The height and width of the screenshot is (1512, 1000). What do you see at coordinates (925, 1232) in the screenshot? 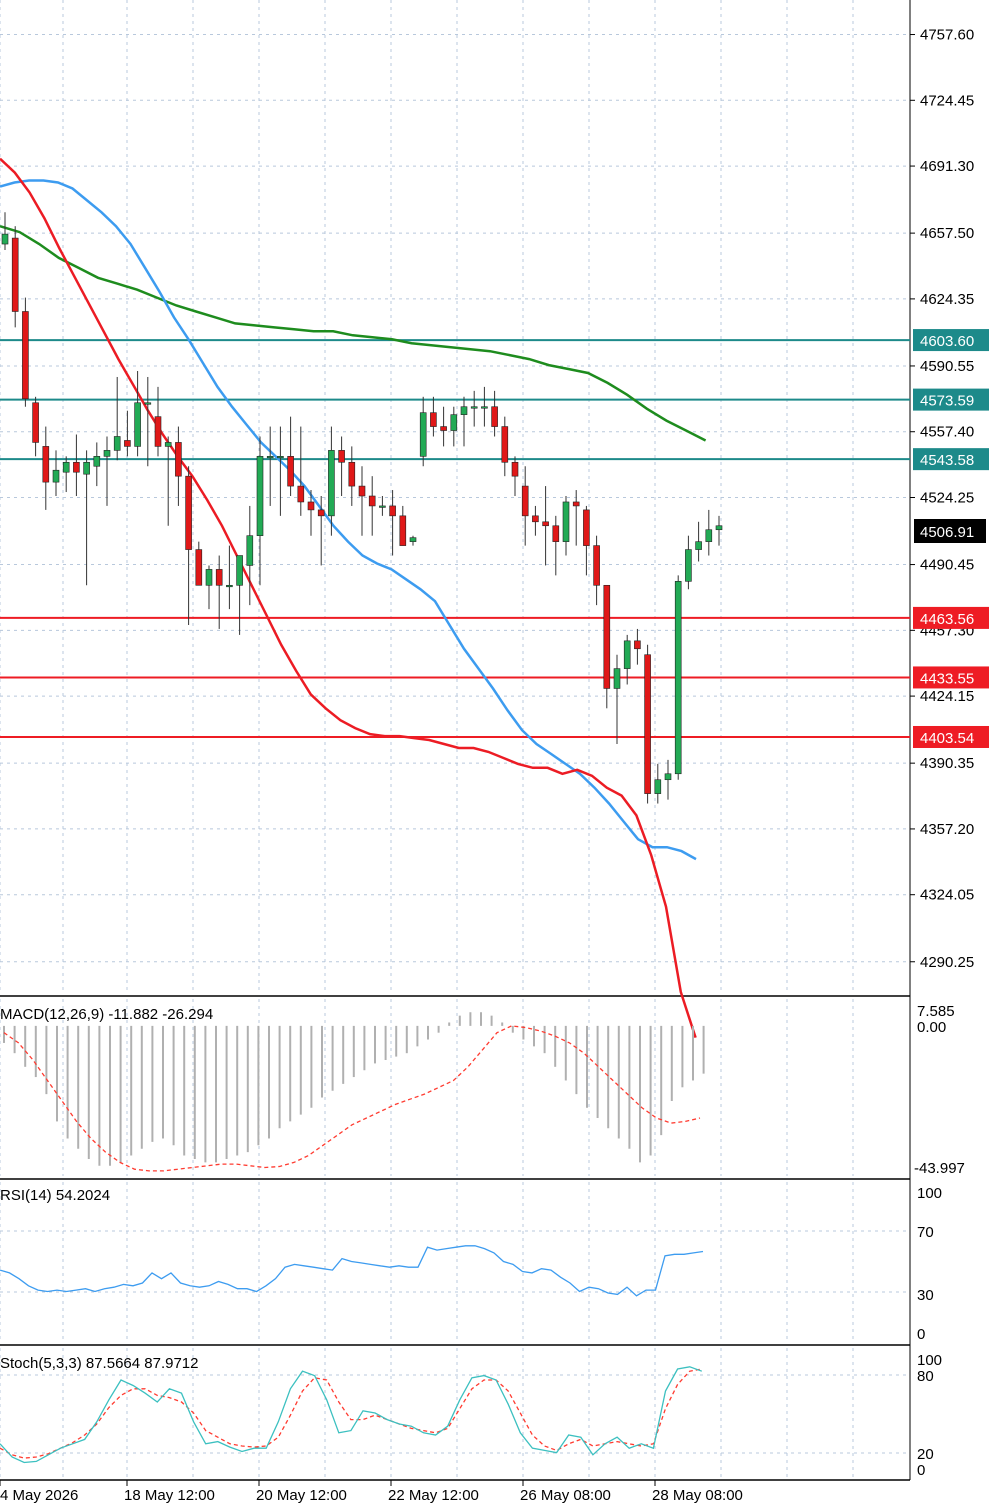
I see `rsi-tick-70: 70` at bounding box center [925, 1232].